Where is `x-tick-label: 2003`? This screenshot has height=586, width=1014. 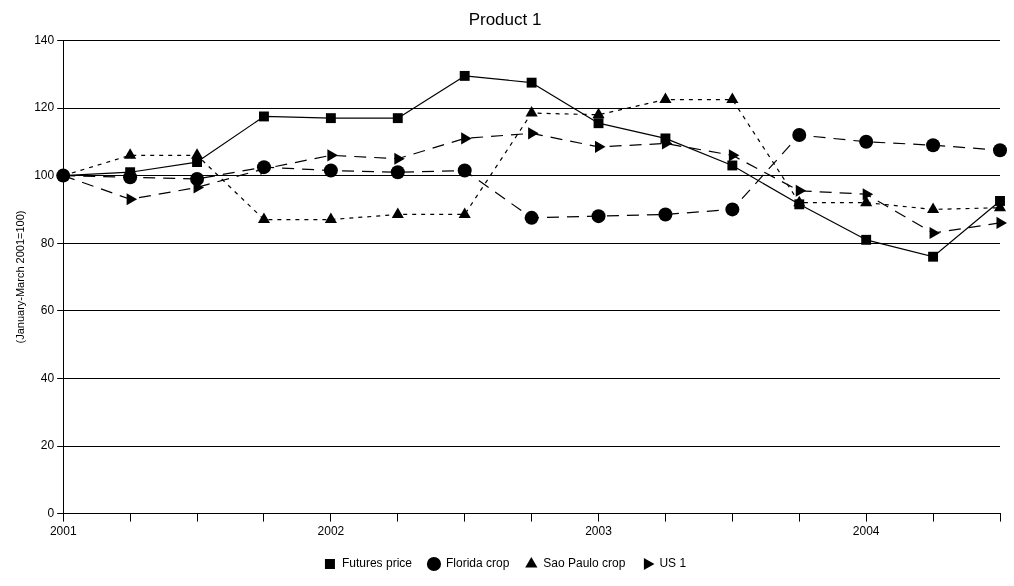
x-tick-label: 2003 is located at coordinates (599, 531).